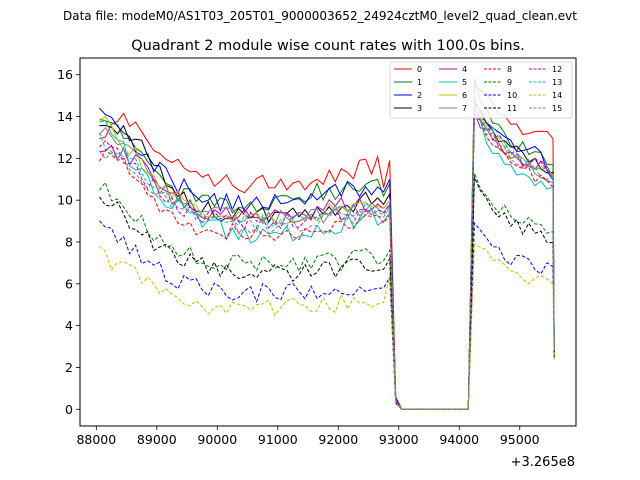 Image resolution: width=640 pixels, height=480 pixels. What do you see at coordinates (419, 69) in the screenshot?
I see `legend-label-0: 0` at bounding box center [419, 69].